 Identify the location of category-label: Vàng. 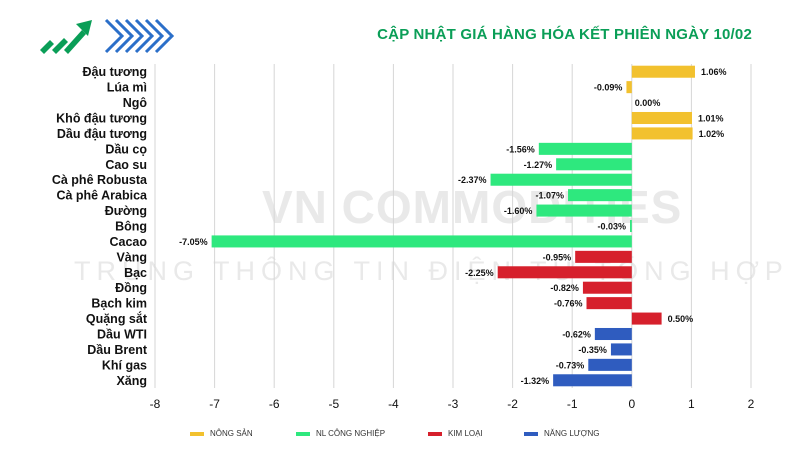
(131, 257).